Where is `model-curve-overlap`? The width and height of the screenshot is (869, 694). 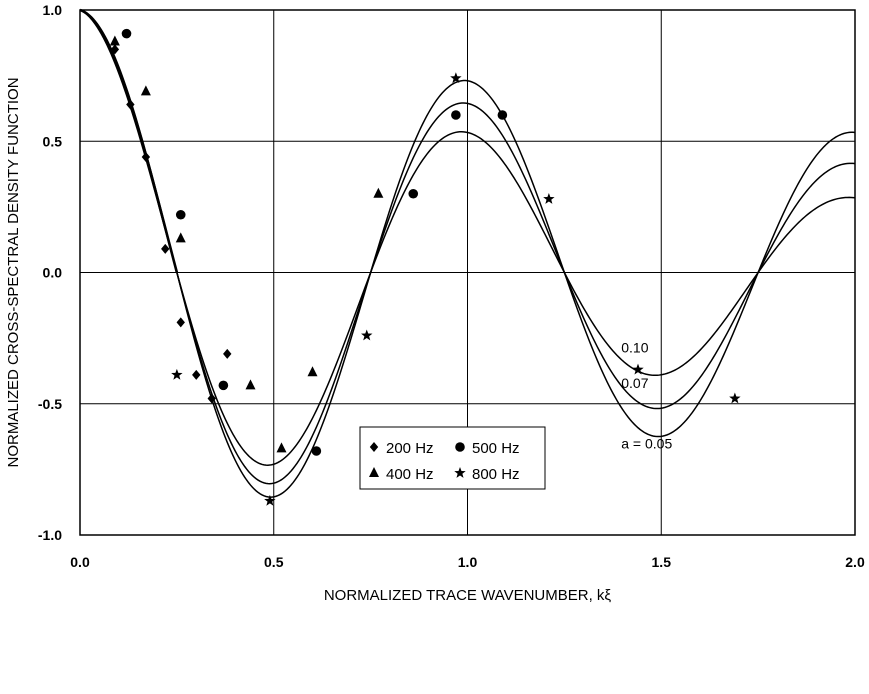 model-curve-overlap is located at coordinates (129, 140).